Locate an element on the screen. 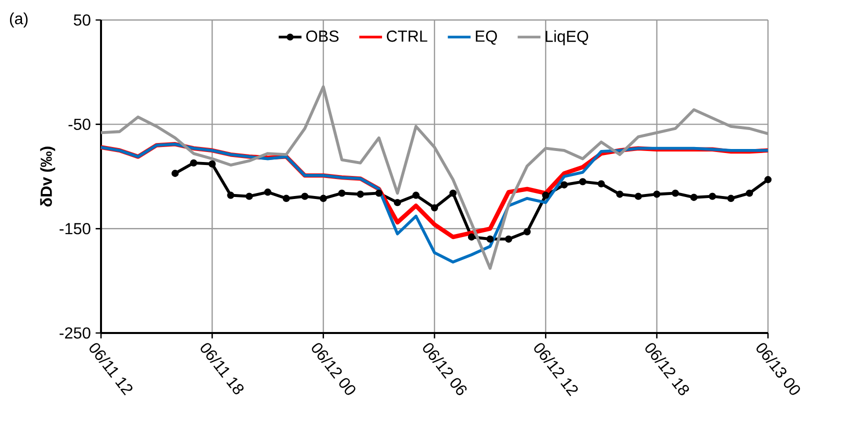  text: (a) is located at coordinates (19, 20).